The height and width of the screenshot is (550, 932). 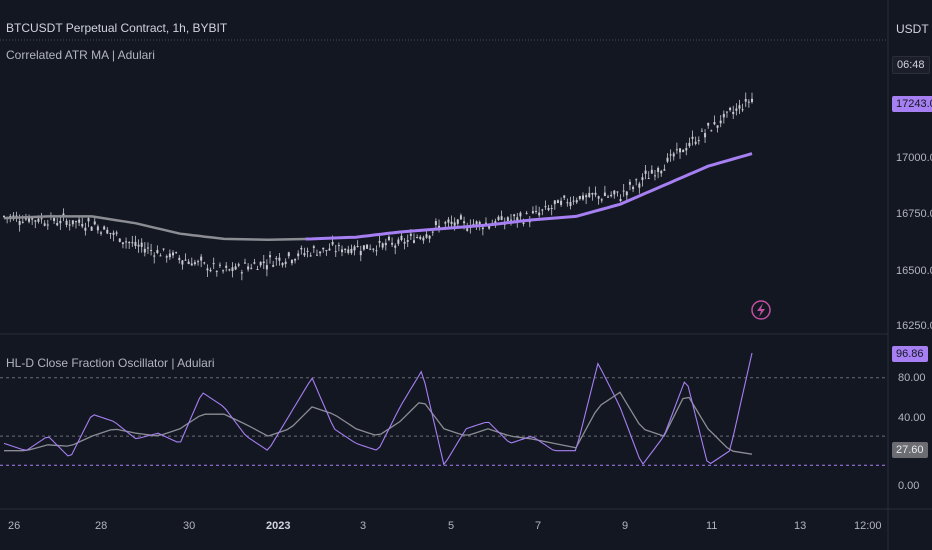 What do you see at coordinates (538, 526) in the screenshot?
I see `time-label: 7` at bounding box center [538, 526].